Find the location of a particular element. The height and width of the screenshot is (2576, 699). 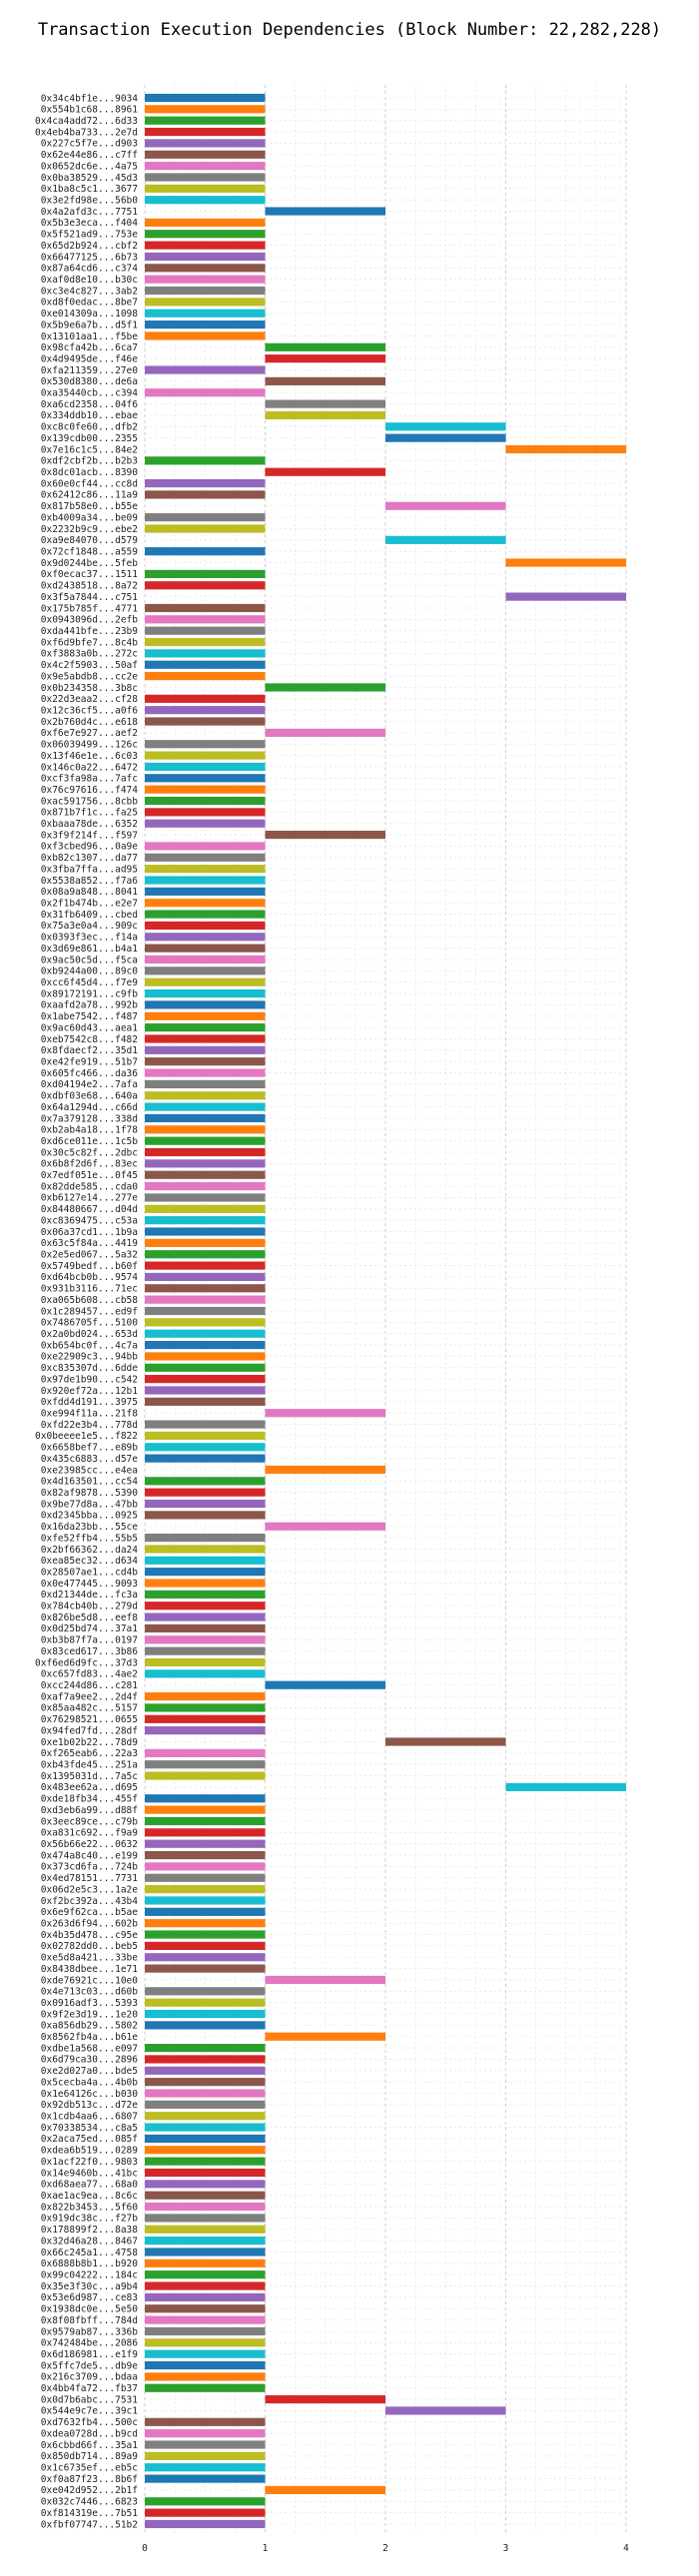

y-tick-label: 0x1e64126c...b030 is located at coordinates (90, 2094).